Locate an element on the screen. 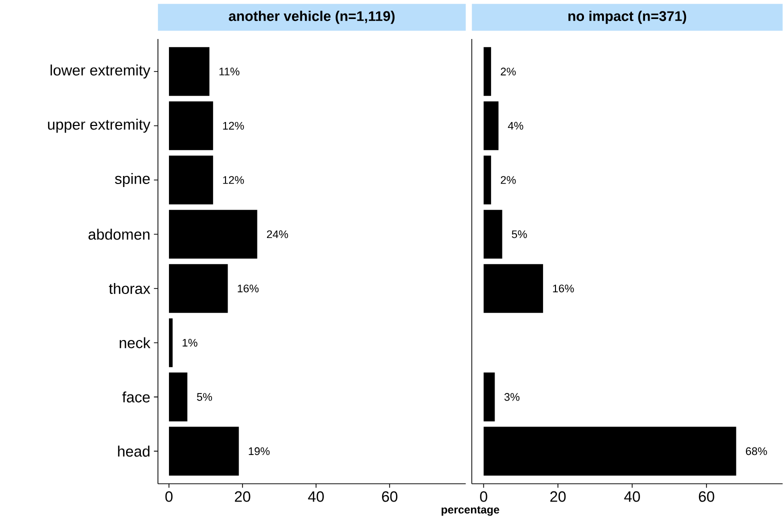  chart-title: no impact (n=371) is located at coordinates (627, 17).